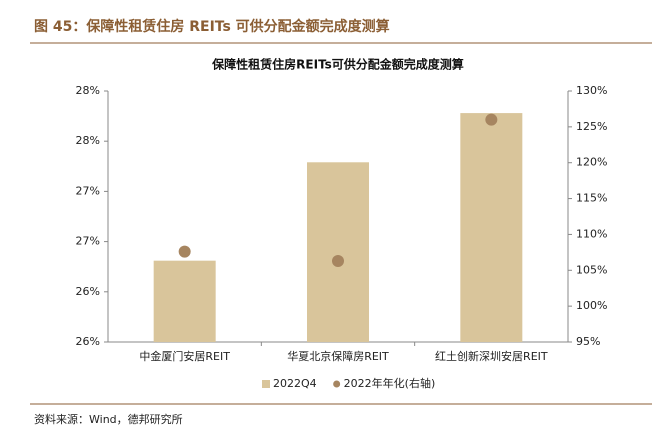 The width and height of the screenshot is (662, 436). I want to click on y2-tick-label: 125%, so click(591, 126).